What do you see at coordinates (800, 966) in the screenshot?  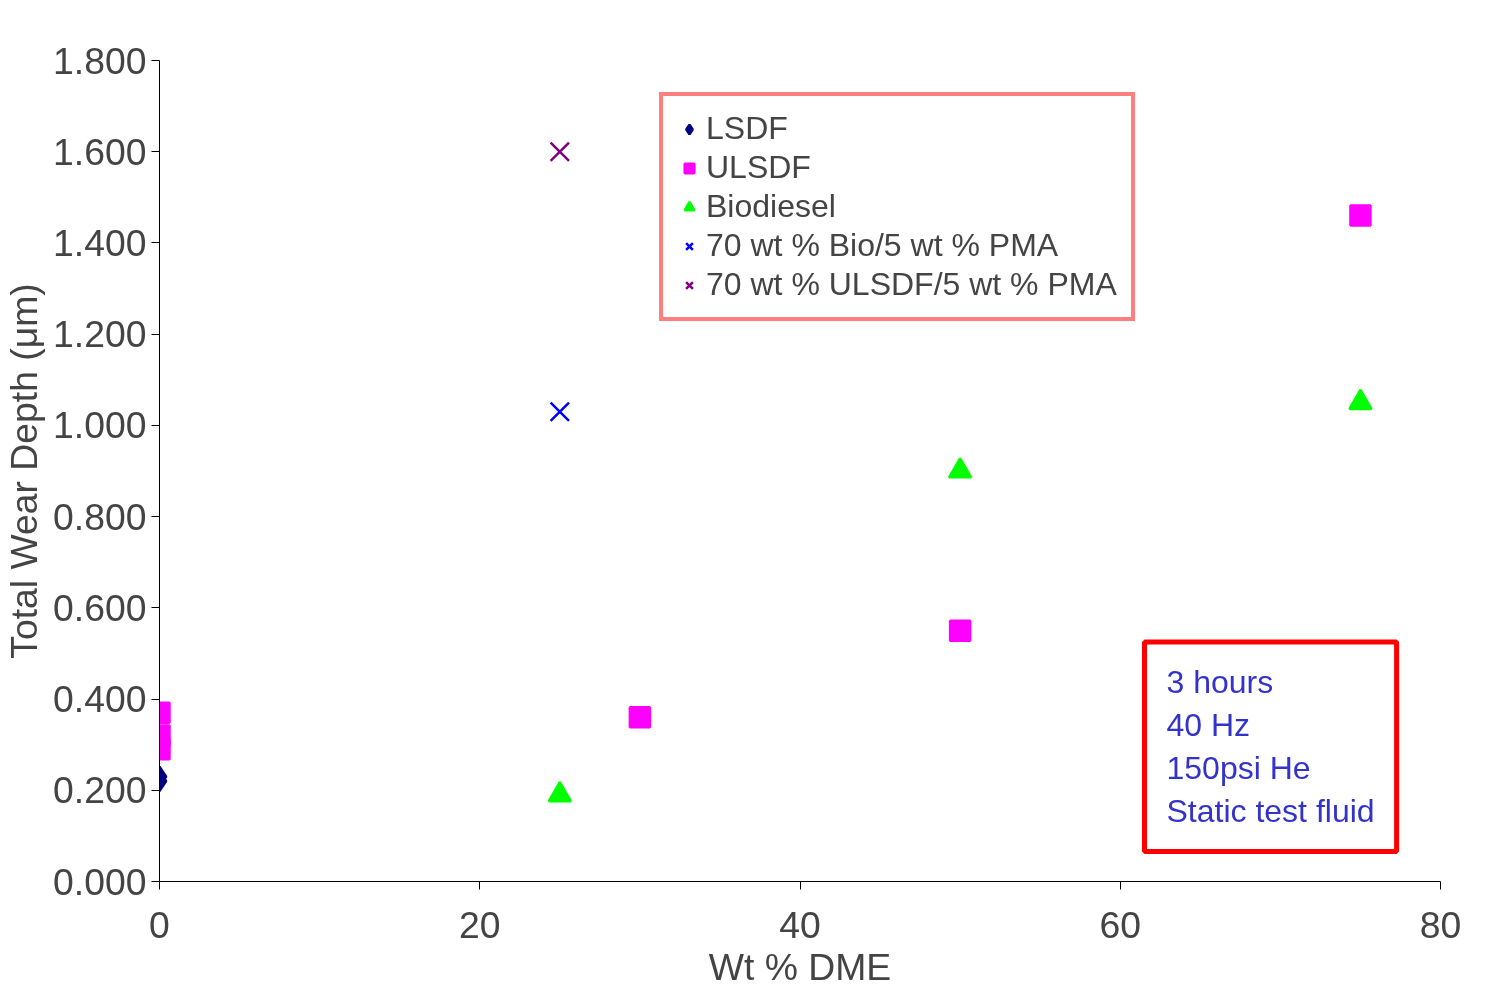 I see `x-axis-title: Wt % DME` at bounding box center [800, 966].